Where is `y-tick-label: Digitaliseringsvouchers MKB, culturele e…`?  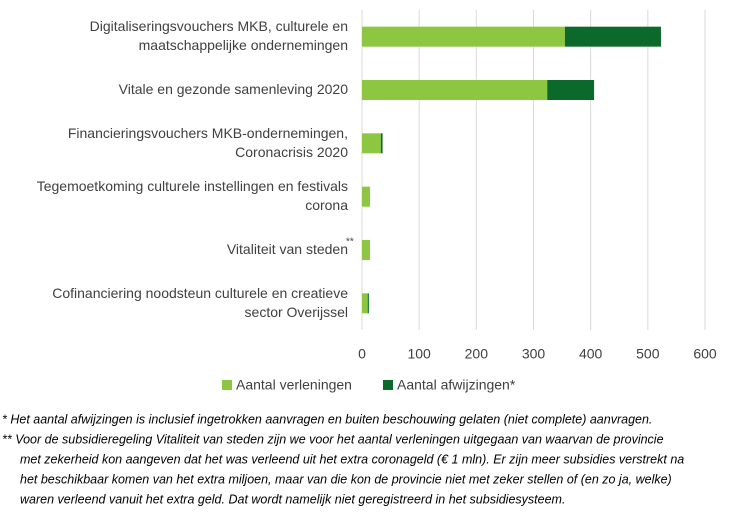 y-tick-label: Digitaliseringsvouchers MKB, culturele e… is located at coordinates (219, 35).